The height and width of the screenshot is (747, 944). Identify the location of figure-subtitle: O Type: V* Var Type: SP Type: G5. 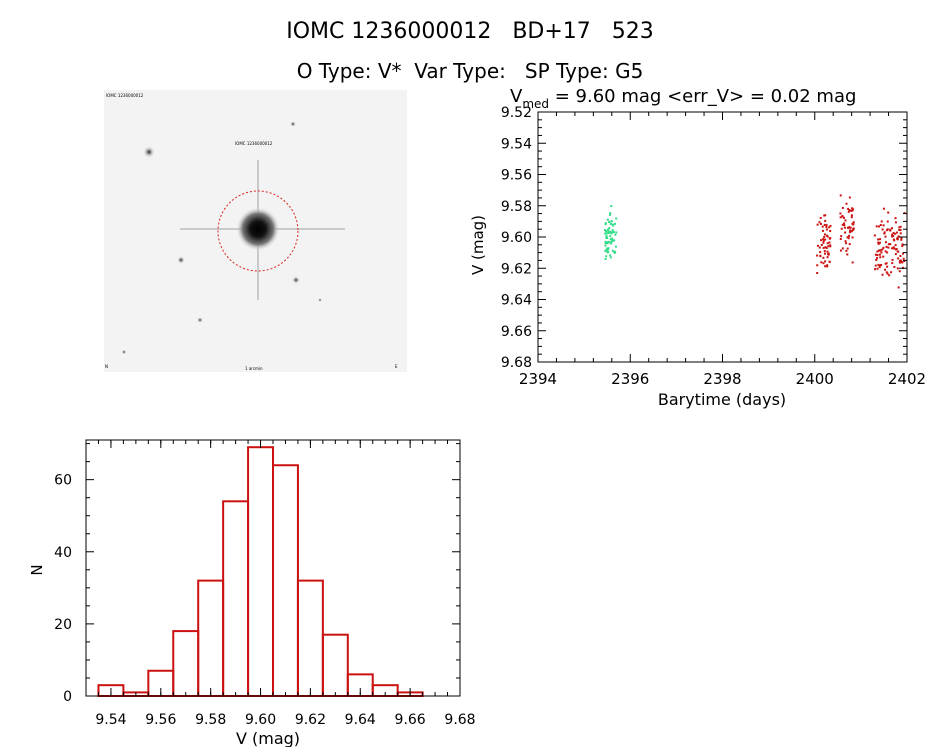
(470, 71).